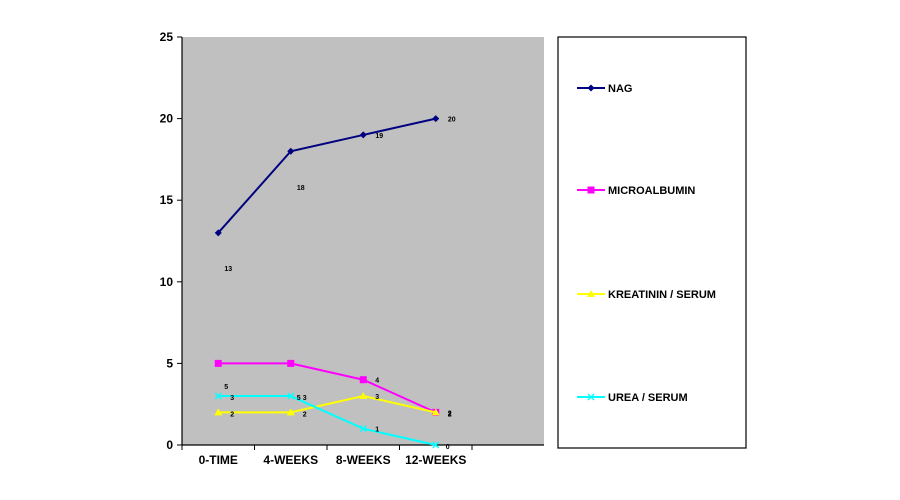 The image size is (900, 500). I want to click on legend-label: MICROALBUMIN, so click(651, 191).